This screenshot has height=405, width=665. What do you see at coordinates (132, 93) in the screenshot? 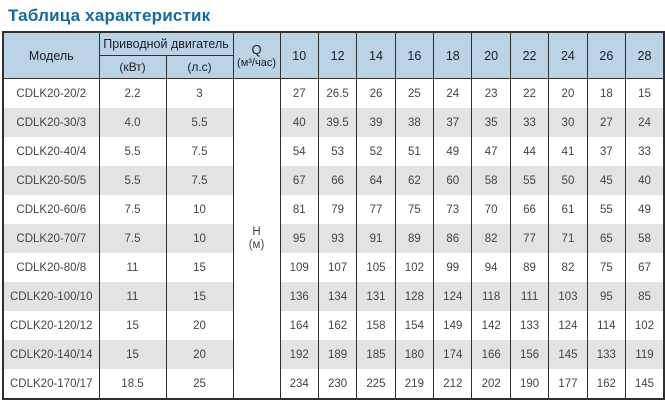
I see `kw-cell: 2.2` at bounding box center [132, 93].